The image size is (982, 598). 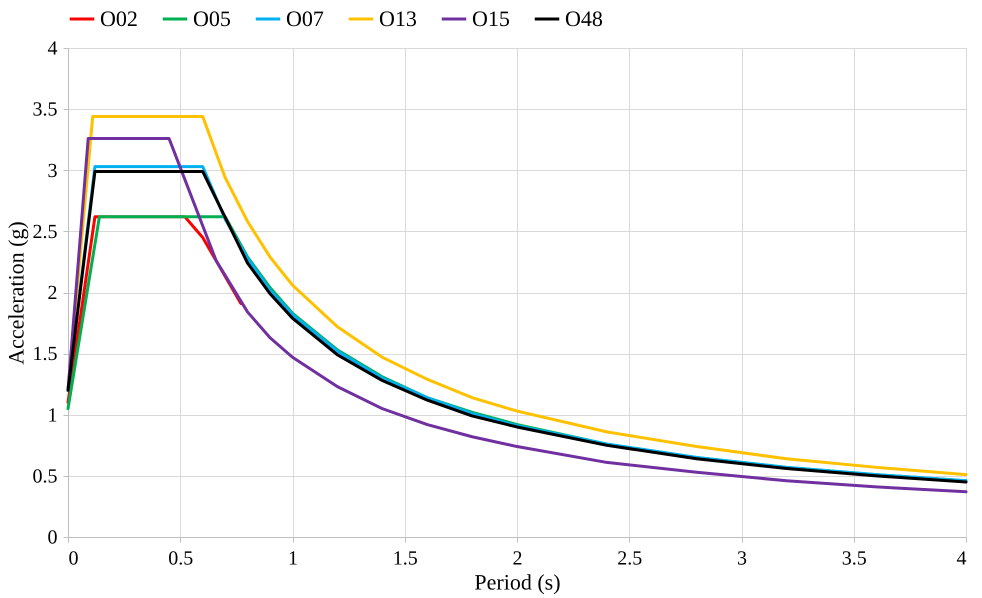 What do you see at coordinates (53, 415) in the screenshot?
I see `y-tick-label: 1` at bounding box center [53, 415].